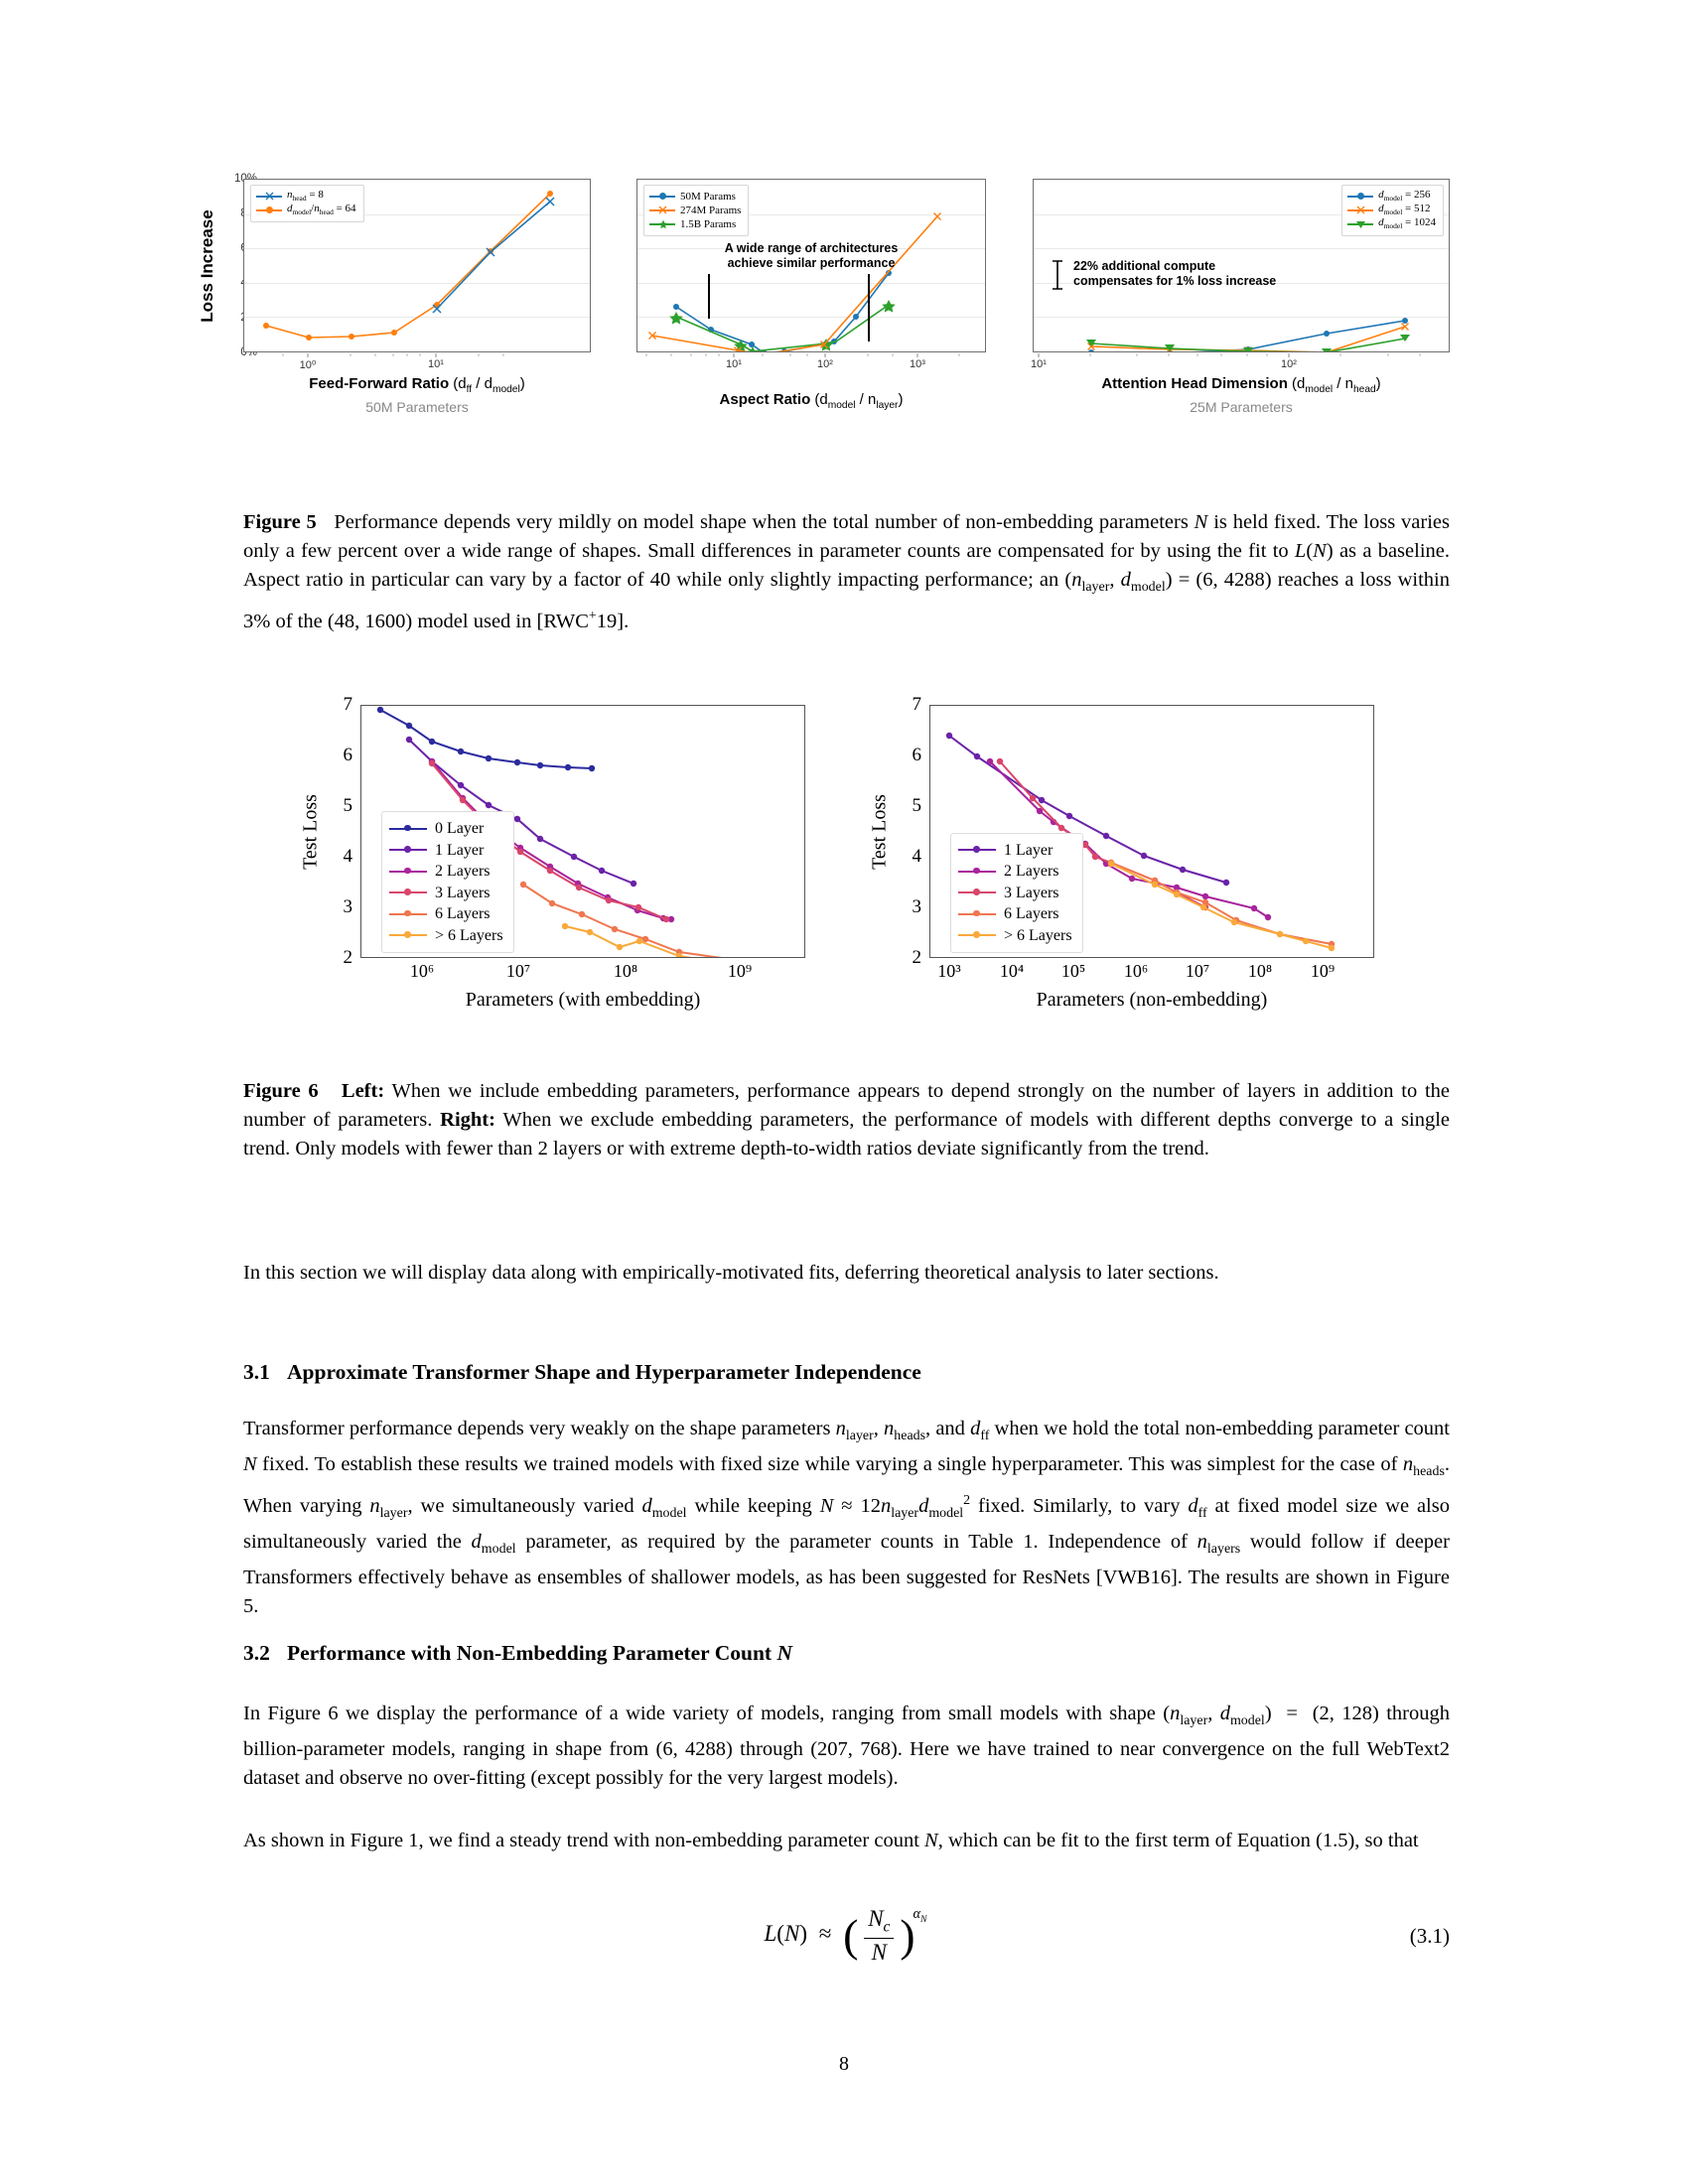 This screenshot has width=1688, height=2184. I want to click on x-title-bold: Attention Head Dimension, so click(1194, 383).